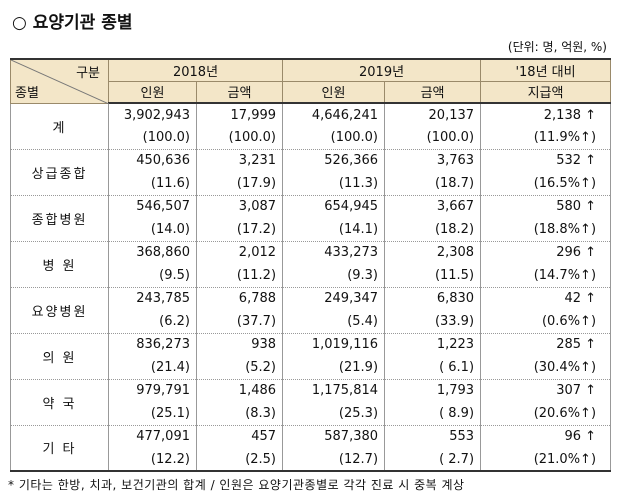 The width and height of the screenshot is (617, 502). What do you see at coordinates (546, 206) in the screenshot?
I see `change-cell: 580 ↑` at bounding box center [546, 206].